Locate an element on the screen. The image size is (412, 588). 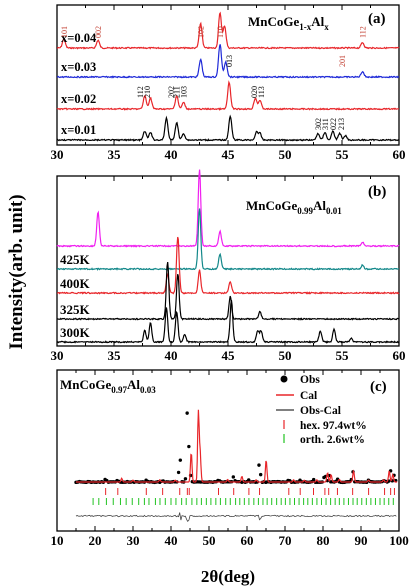
legend-entry: Obs is located at coordinates (310, 380).